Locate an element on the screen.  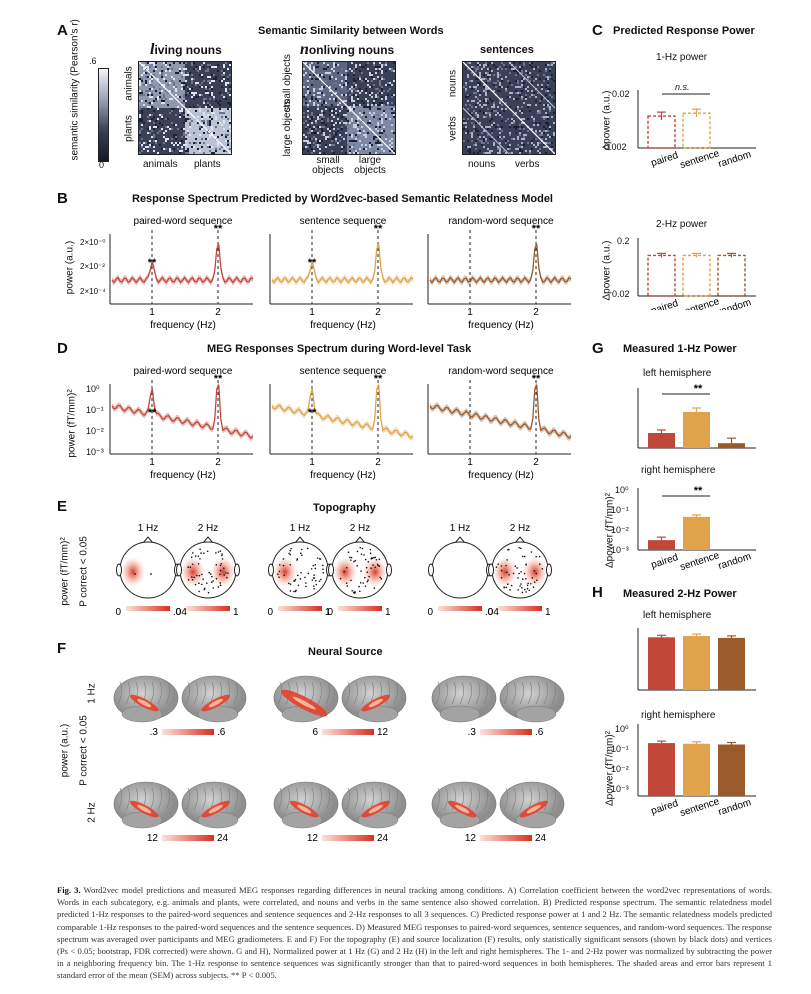
bar-label: sentence is located at coordinates (700, 561).